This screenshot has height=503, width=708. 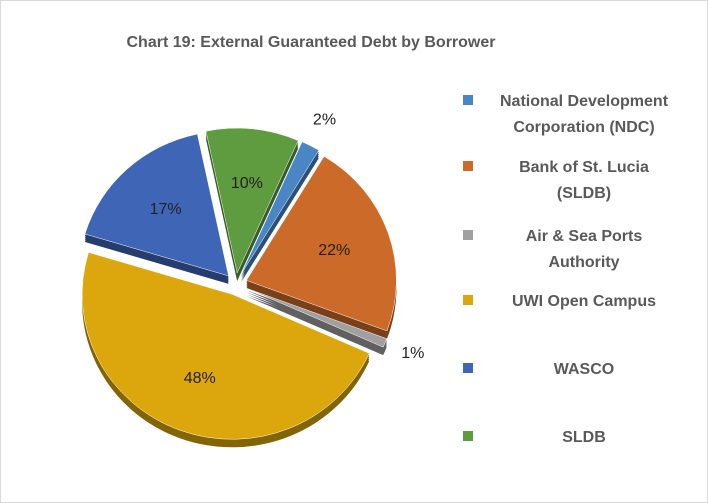 What do you see at coordinates (247, 183) in the screenshot?
I see `data-label: 10%` at bounding box center [247, 183].